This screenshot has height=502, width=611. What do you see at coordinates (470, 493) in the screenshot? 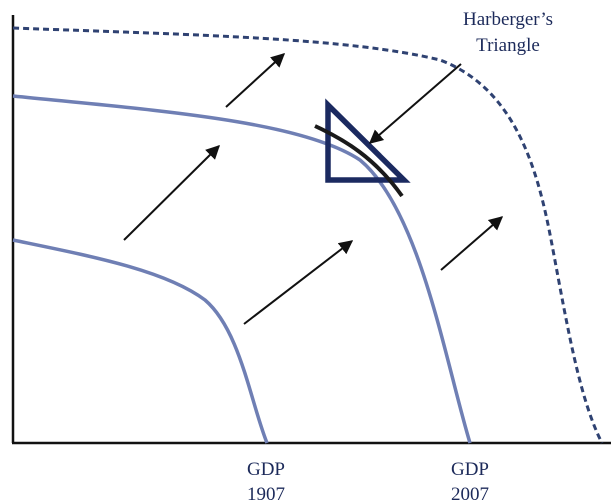
I see `x-label-gdp-2007-line2: 2007` at bounding box center [470, 493].